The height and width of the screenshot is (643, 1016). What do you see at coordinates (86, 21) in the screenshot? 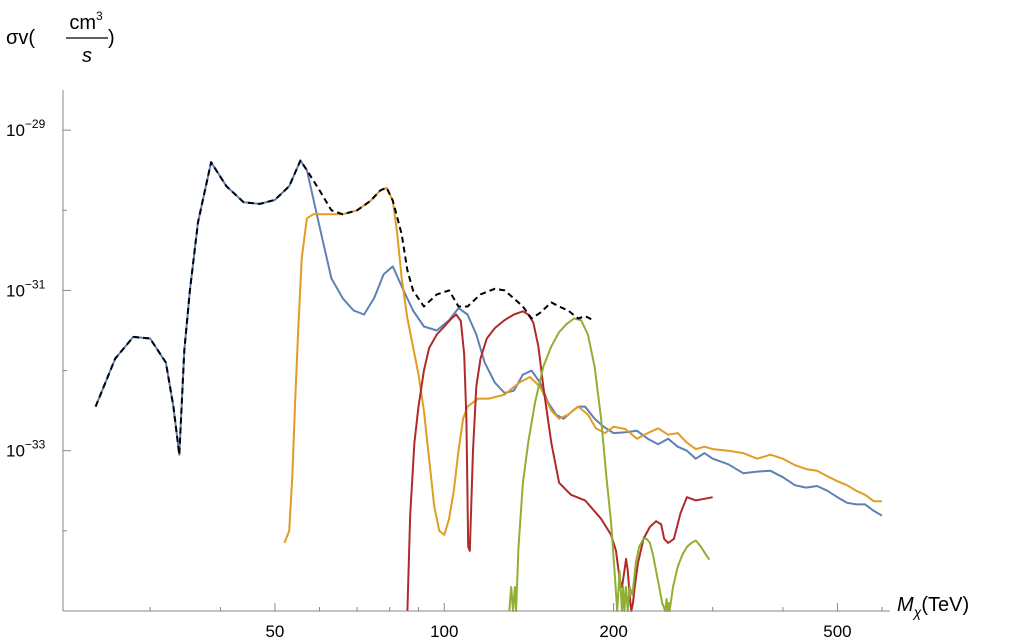
I see `y-label-numerator: cm3` at bounding box center [86, 21].